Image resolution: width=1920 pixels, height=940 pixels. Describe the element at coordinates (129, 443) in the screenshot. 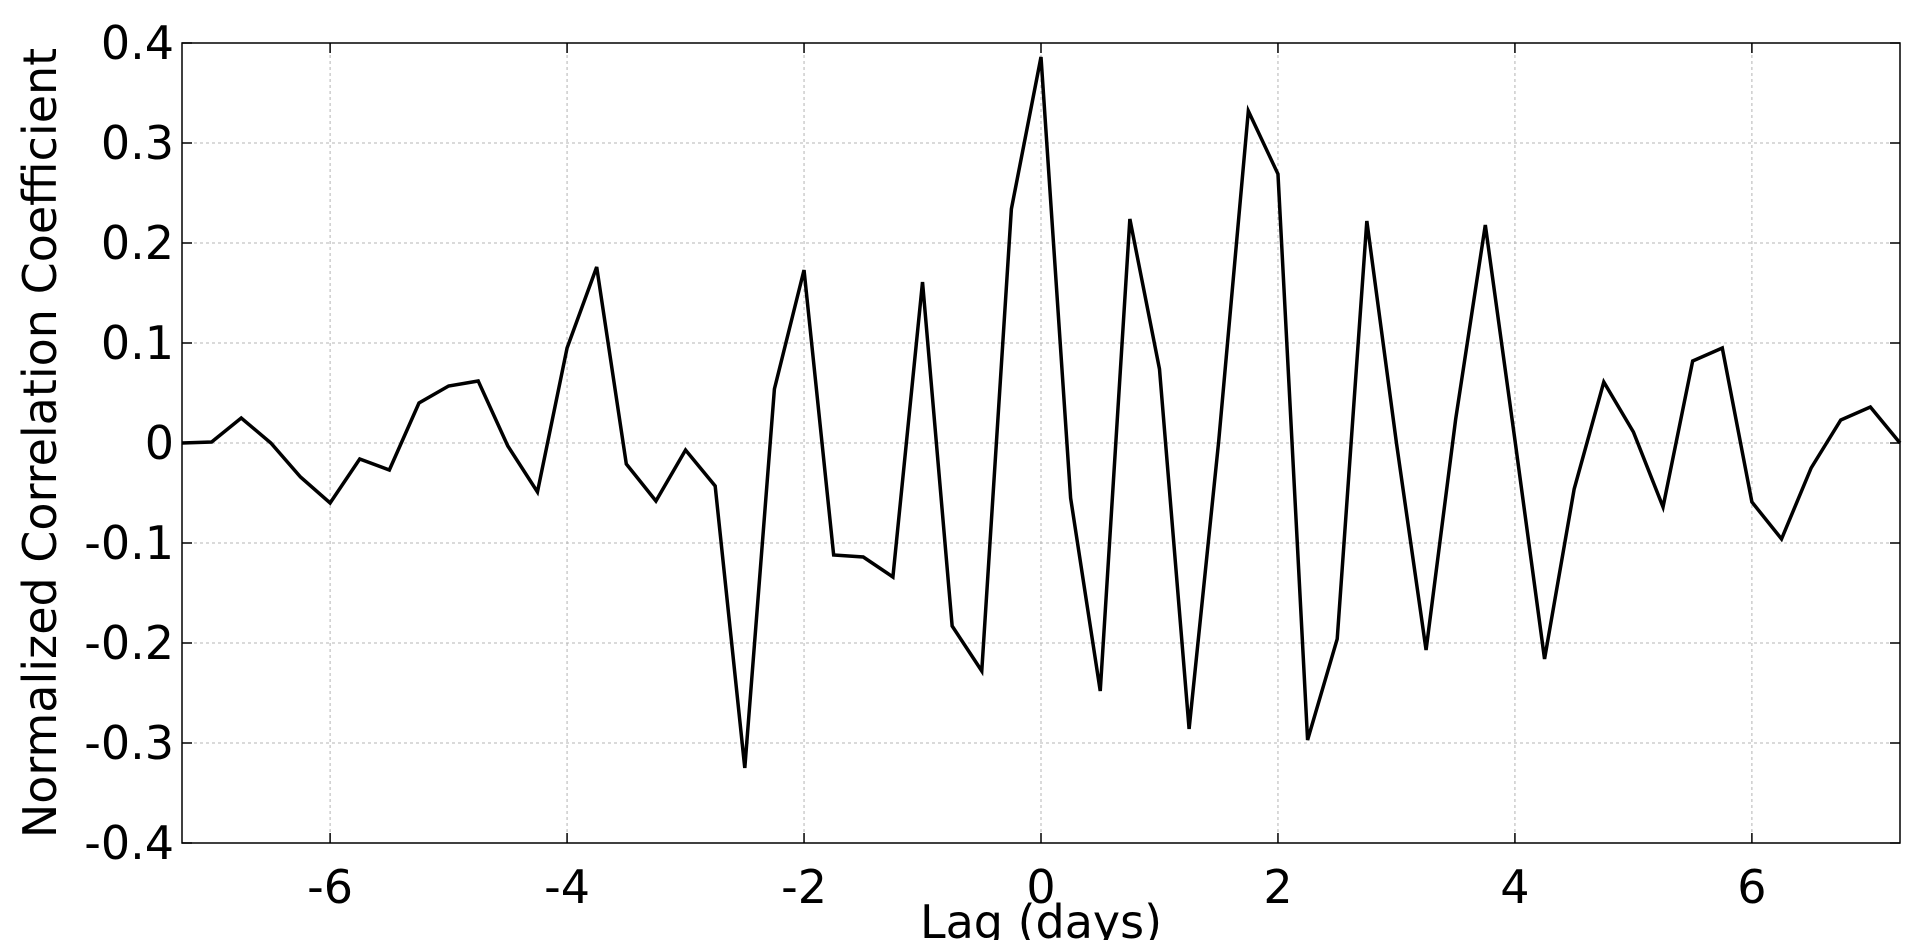

I see `y-tick-labels: -0.4 -0.3 -0.2 -0.1 0 0.1 0.2 0.3 0.4` at that location.